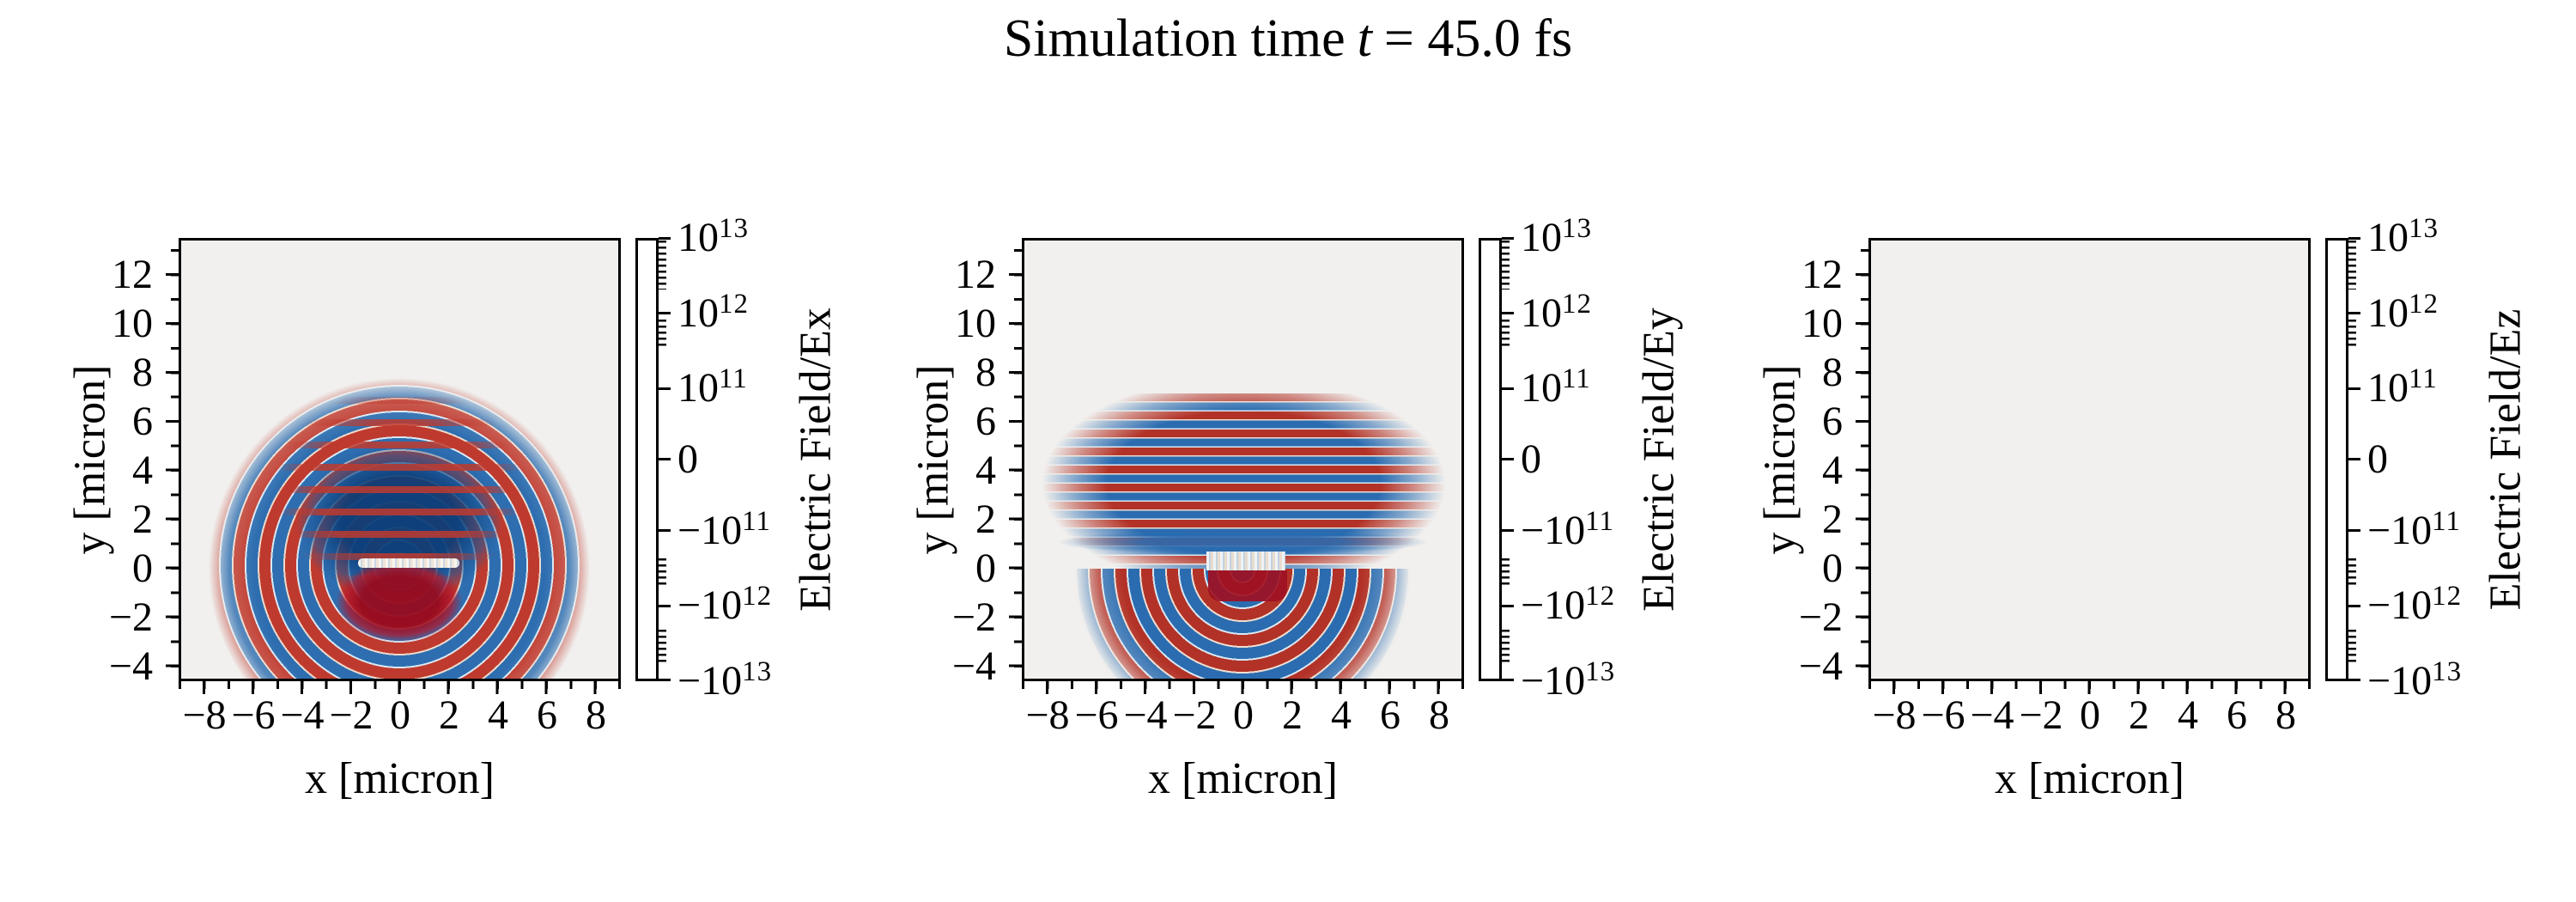 Image resolution: width=2576 pixels, height=902 pixels. I want to click on title-prefix: Simulation time, so click(1174, 38).